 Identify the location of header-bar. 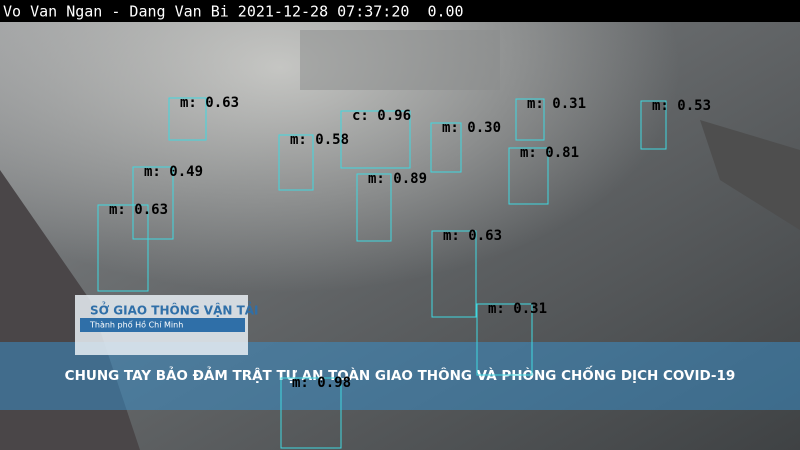
(400, 11).